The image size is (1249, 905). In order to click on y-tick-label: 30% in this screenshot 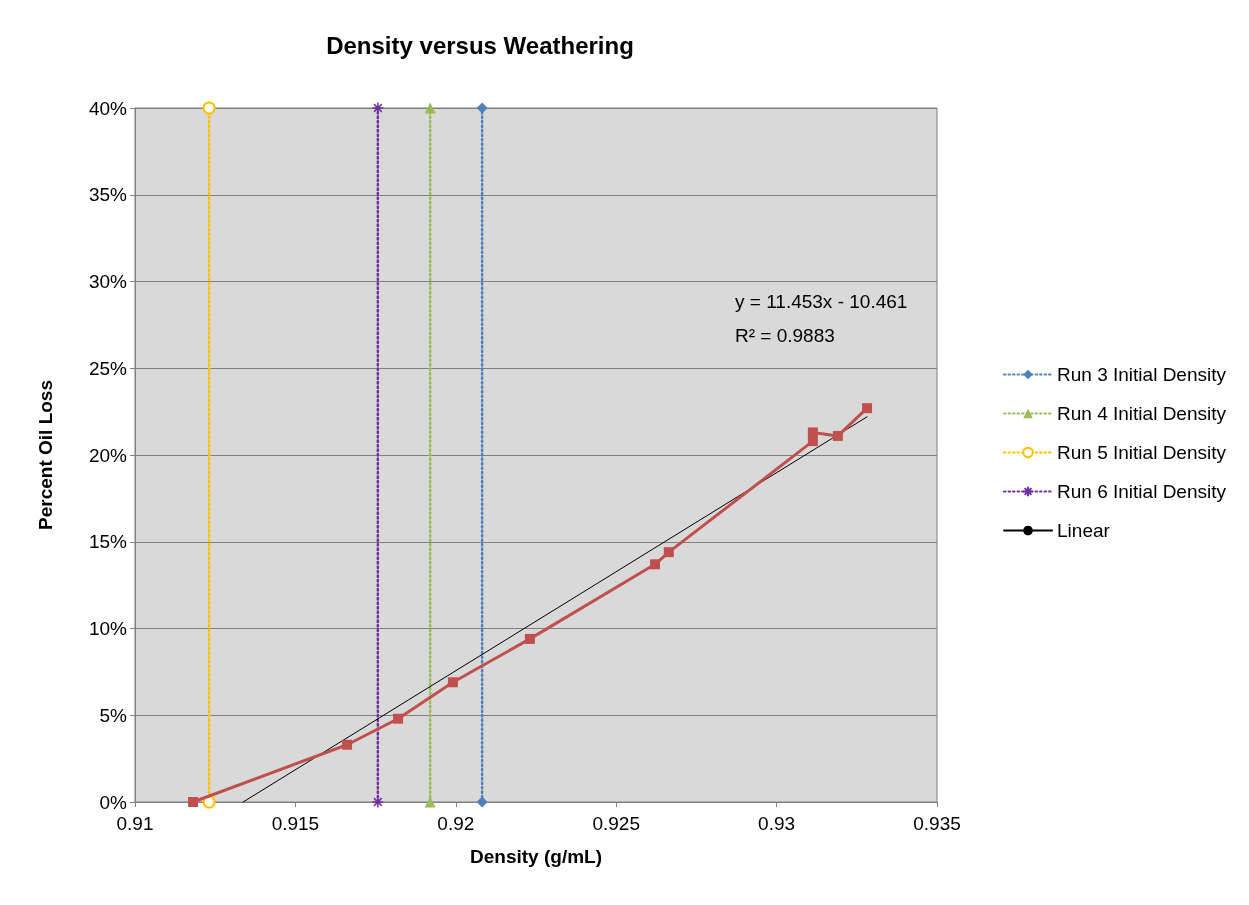, I will do `click(108, 281)`.